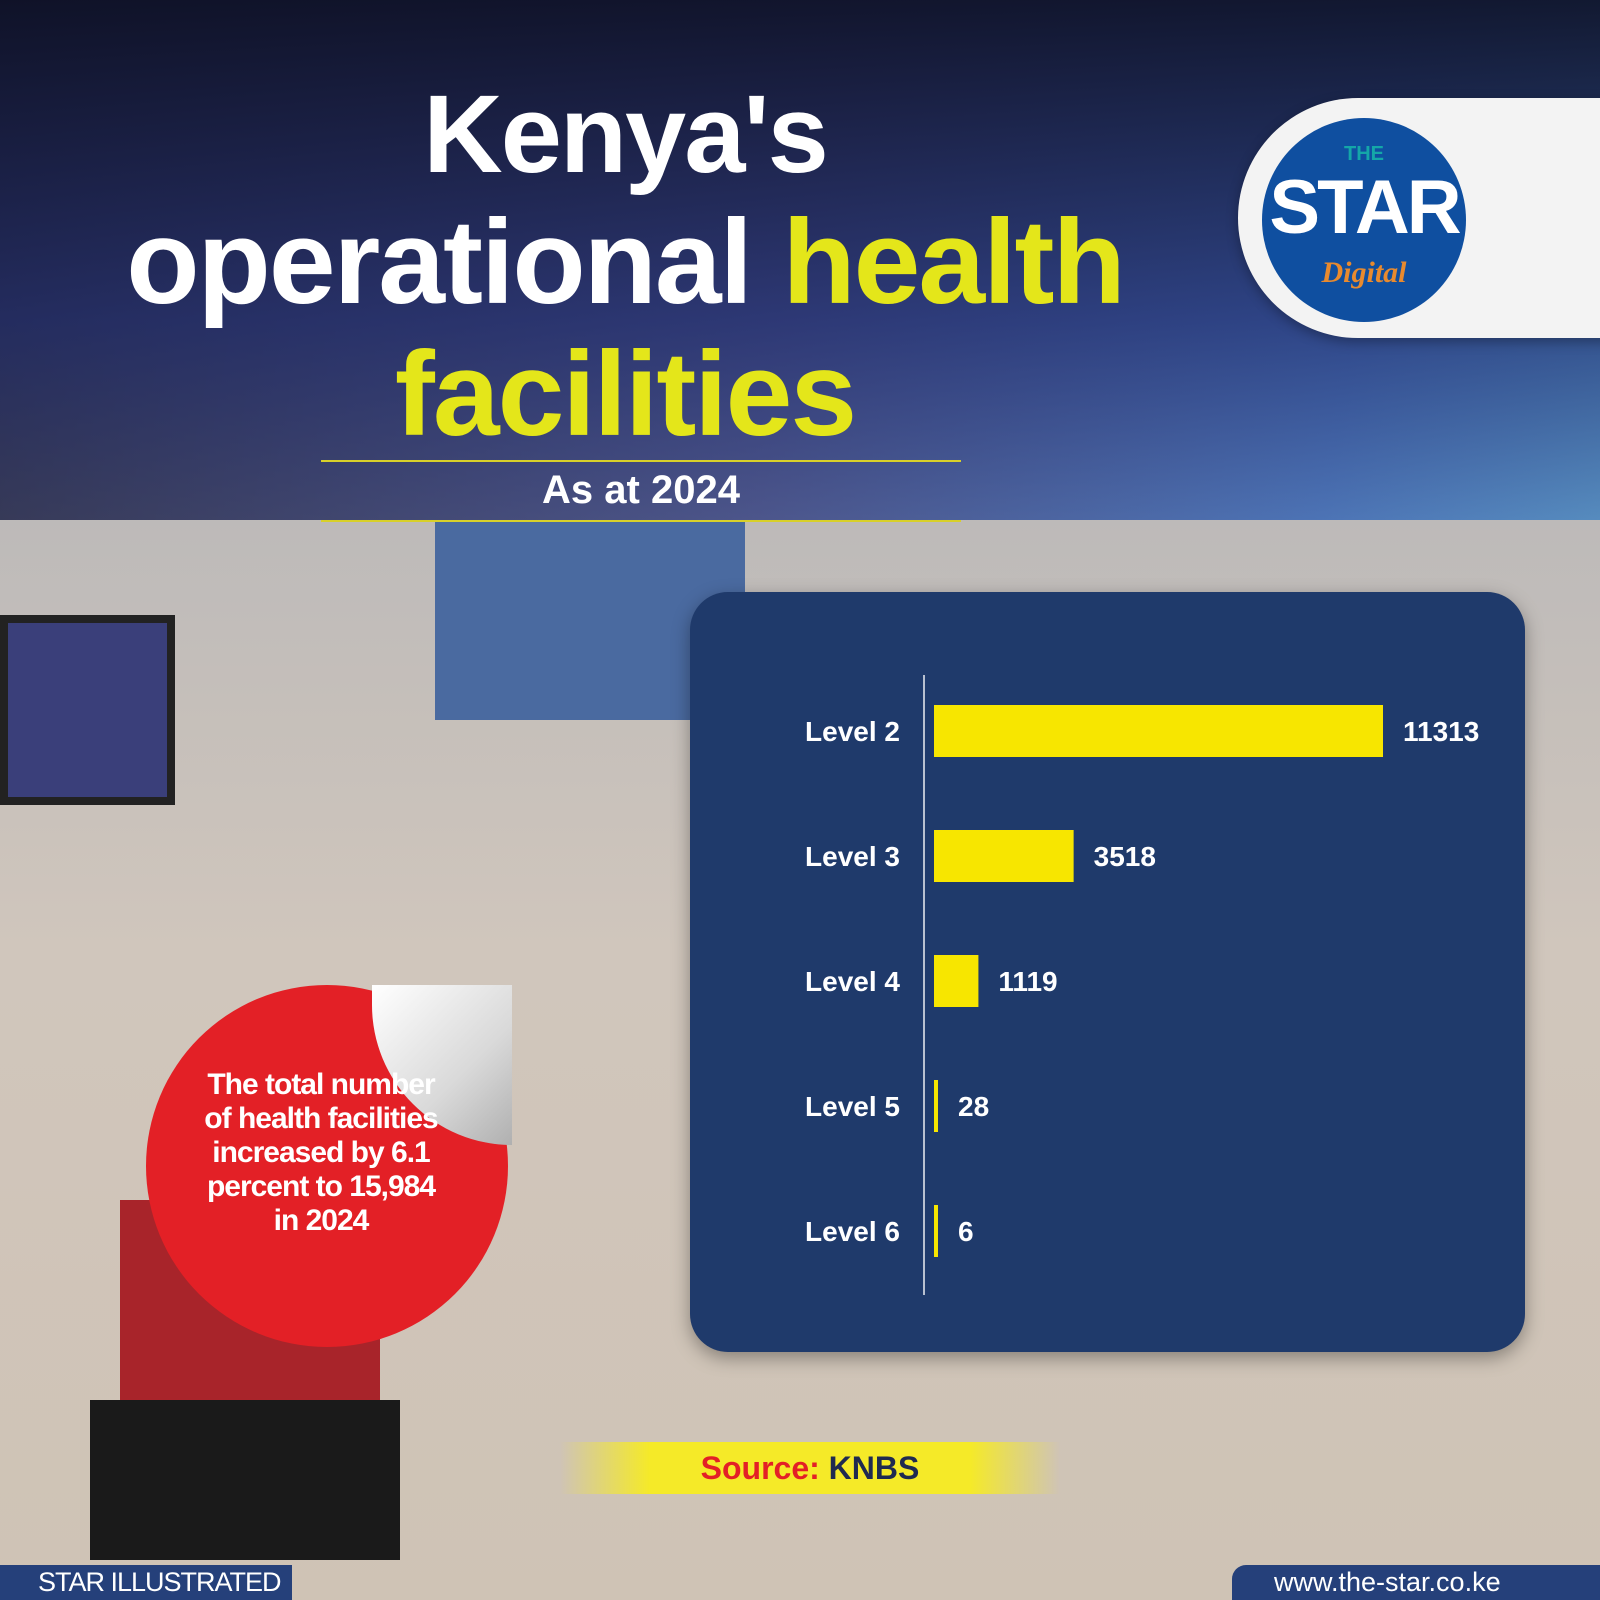  I want to click on subtitle: As at 2024, so click(641, 490).